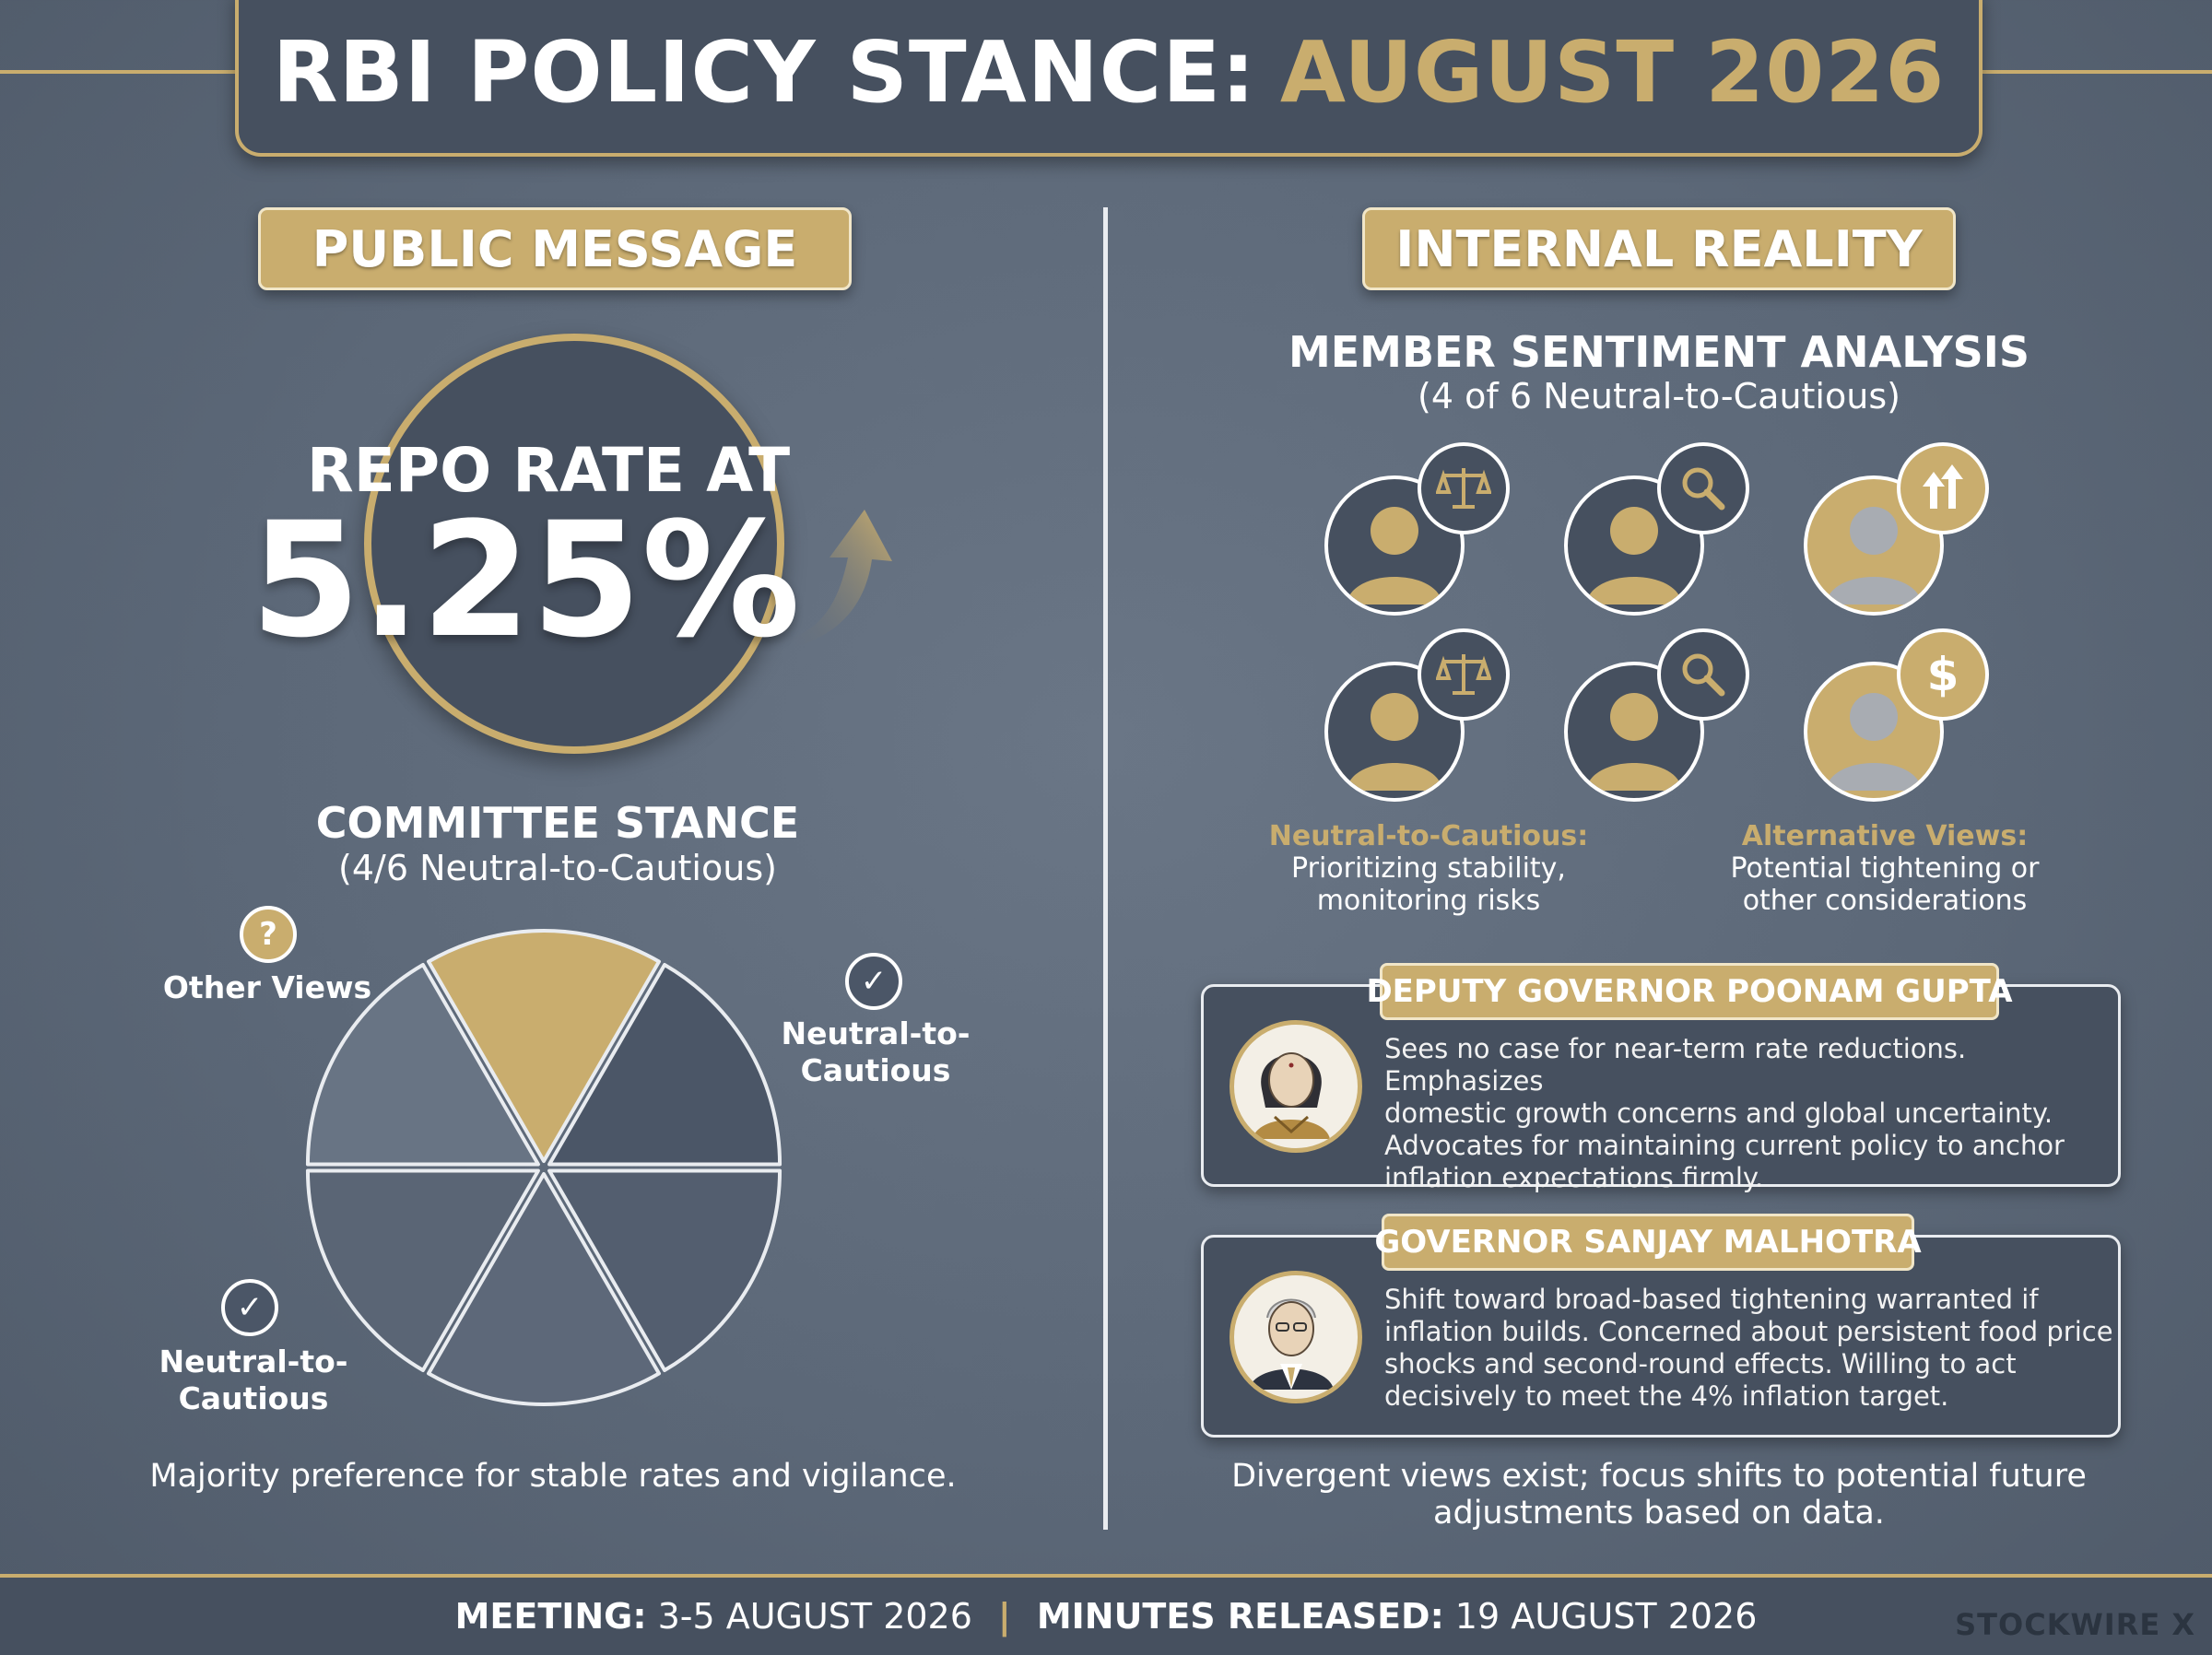  I want to click on pie-label-neutral-right: Neutral-to- Cautious, so click(875, 1052).